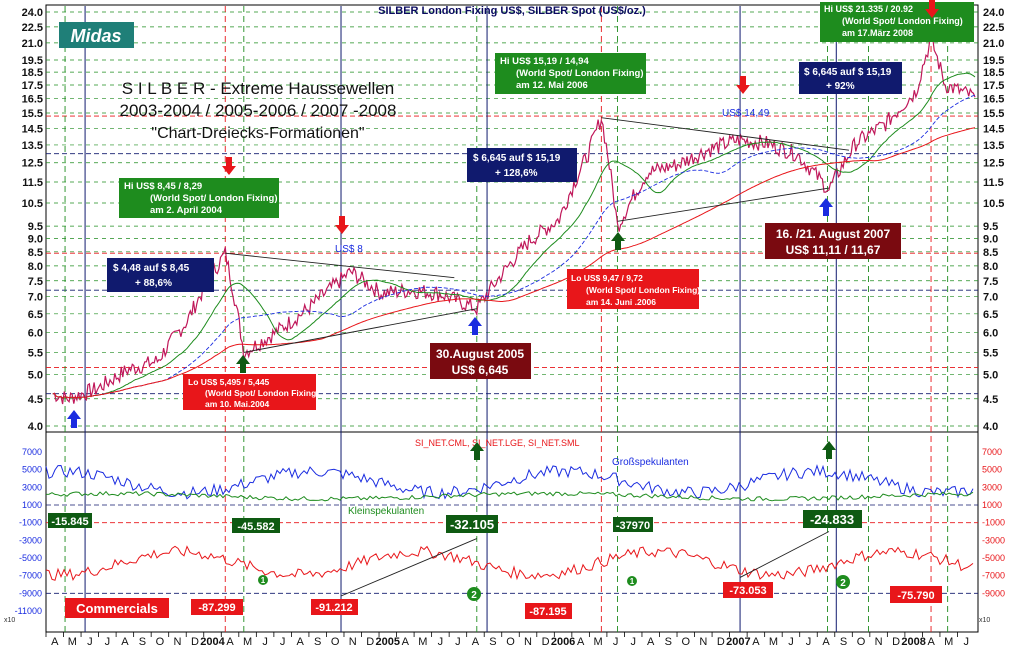 The height and width of the screenshot is (652, 1024). Describe the element at coordinates (163, 186) in the screenshot. I see `svg-text: Hi US$ 8,45 / 8,29` at that location.